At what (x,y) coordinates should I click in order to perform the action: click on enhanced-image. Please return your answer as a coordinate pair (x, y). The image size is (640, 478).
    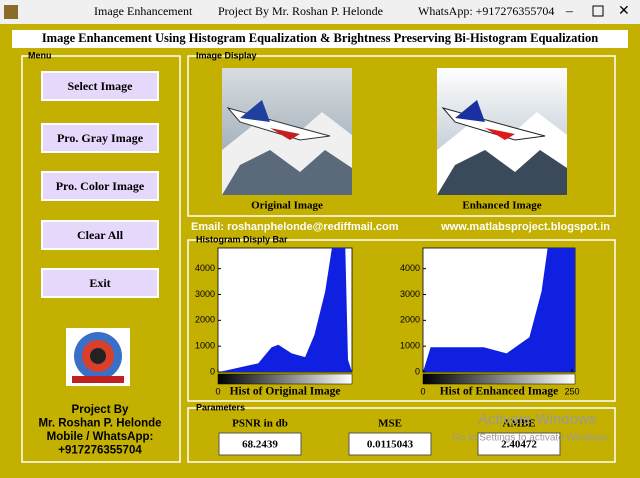
    Looking at the image, I should click on (502, 131).